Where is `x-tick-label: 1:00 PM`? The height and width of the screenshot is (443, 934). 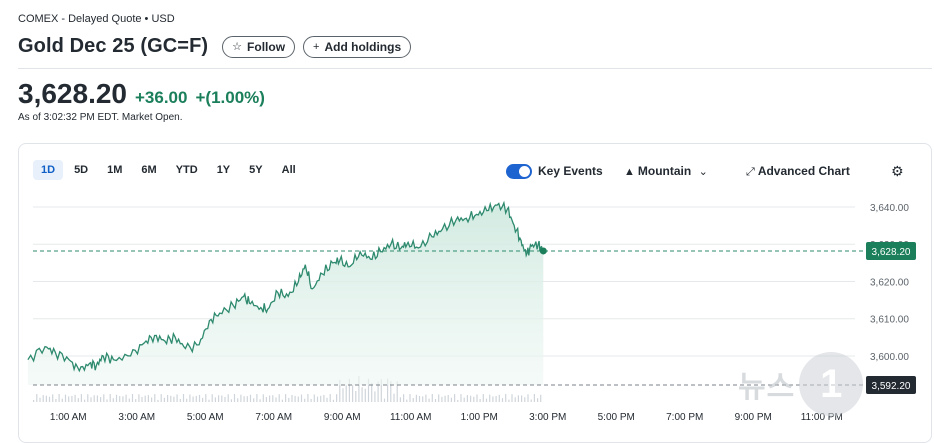 x-tick-label: 1:00 PM is located at coordinates (479, 417).